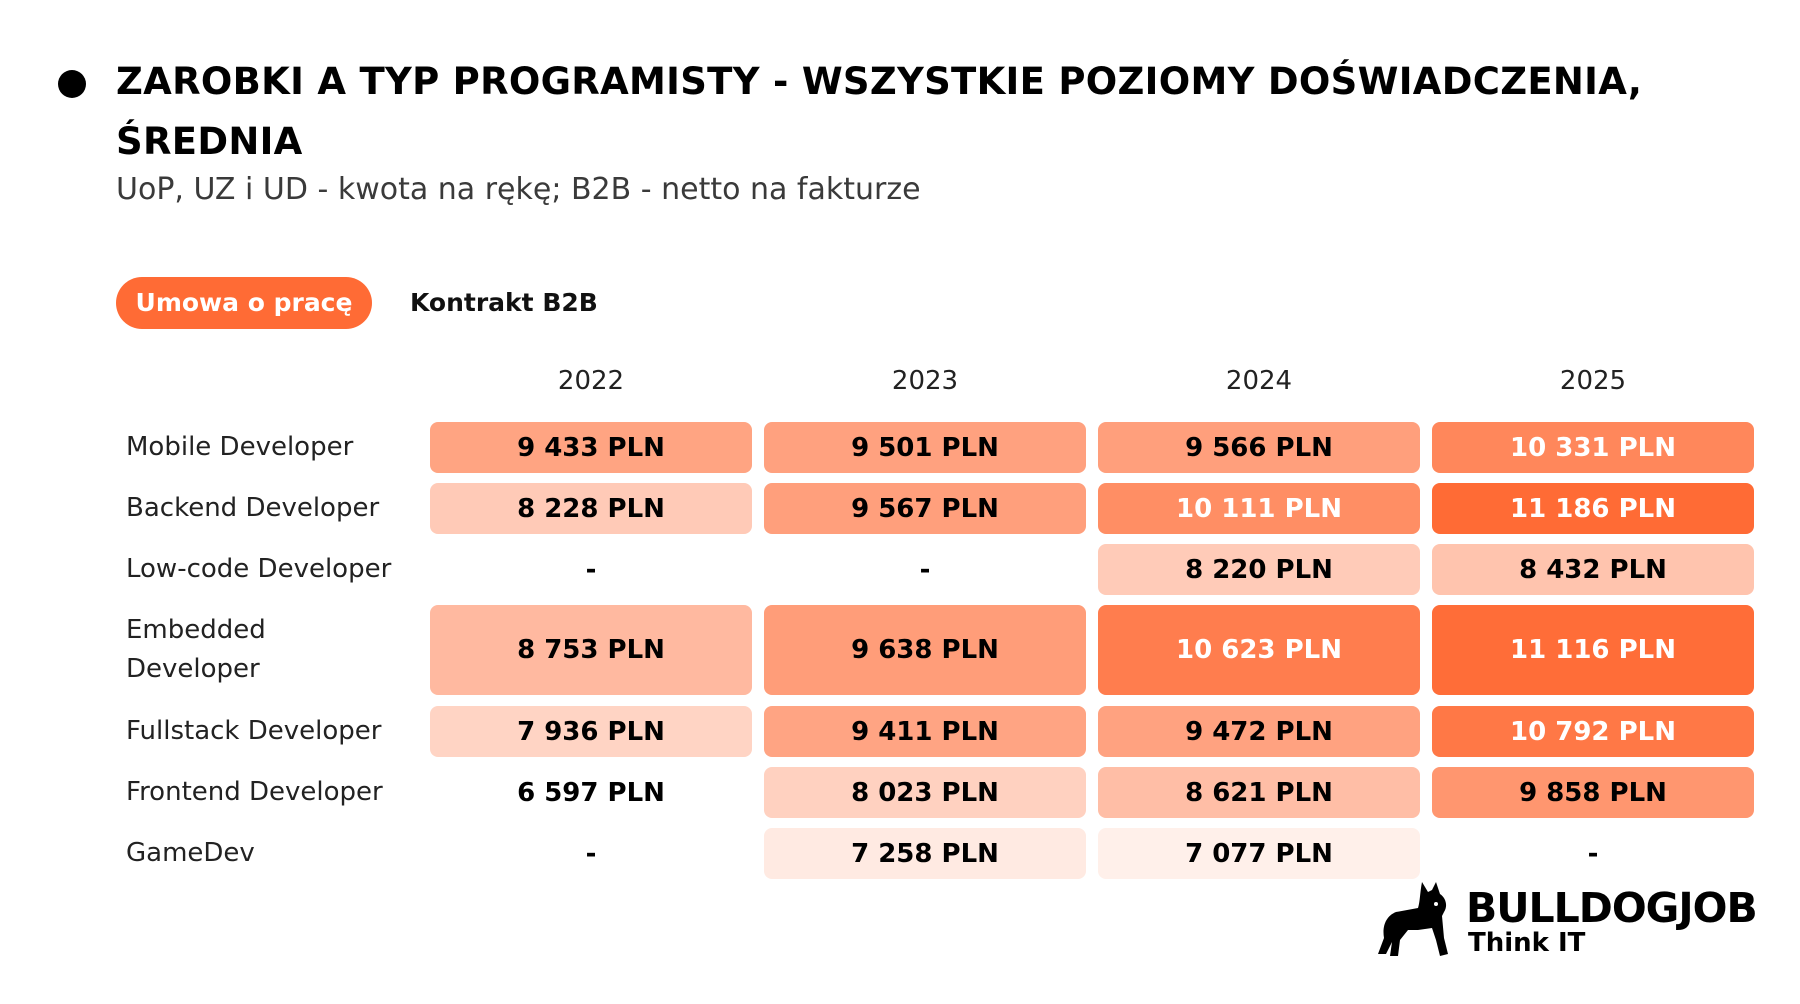  I want to click on heatmap-cell: 9 433 PLN, so click(591, 447).